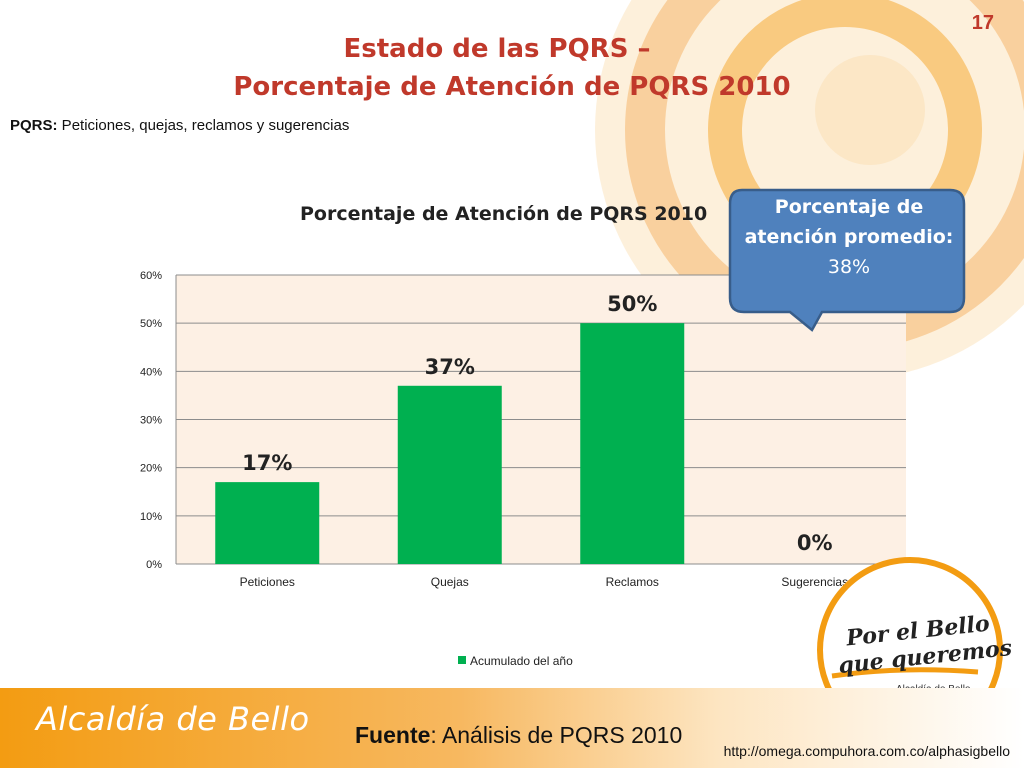 Image resolution: width=1024 pixels, height=768 pixels. I want to click on y-tick-label: 50%, so click(151, 324).